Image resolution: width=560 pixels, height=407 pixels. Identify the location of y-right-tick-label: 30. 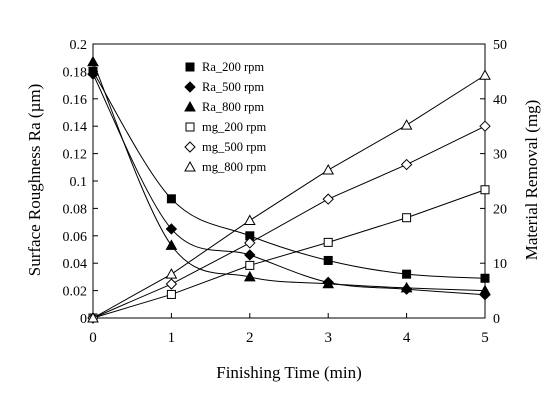
(500, 155).